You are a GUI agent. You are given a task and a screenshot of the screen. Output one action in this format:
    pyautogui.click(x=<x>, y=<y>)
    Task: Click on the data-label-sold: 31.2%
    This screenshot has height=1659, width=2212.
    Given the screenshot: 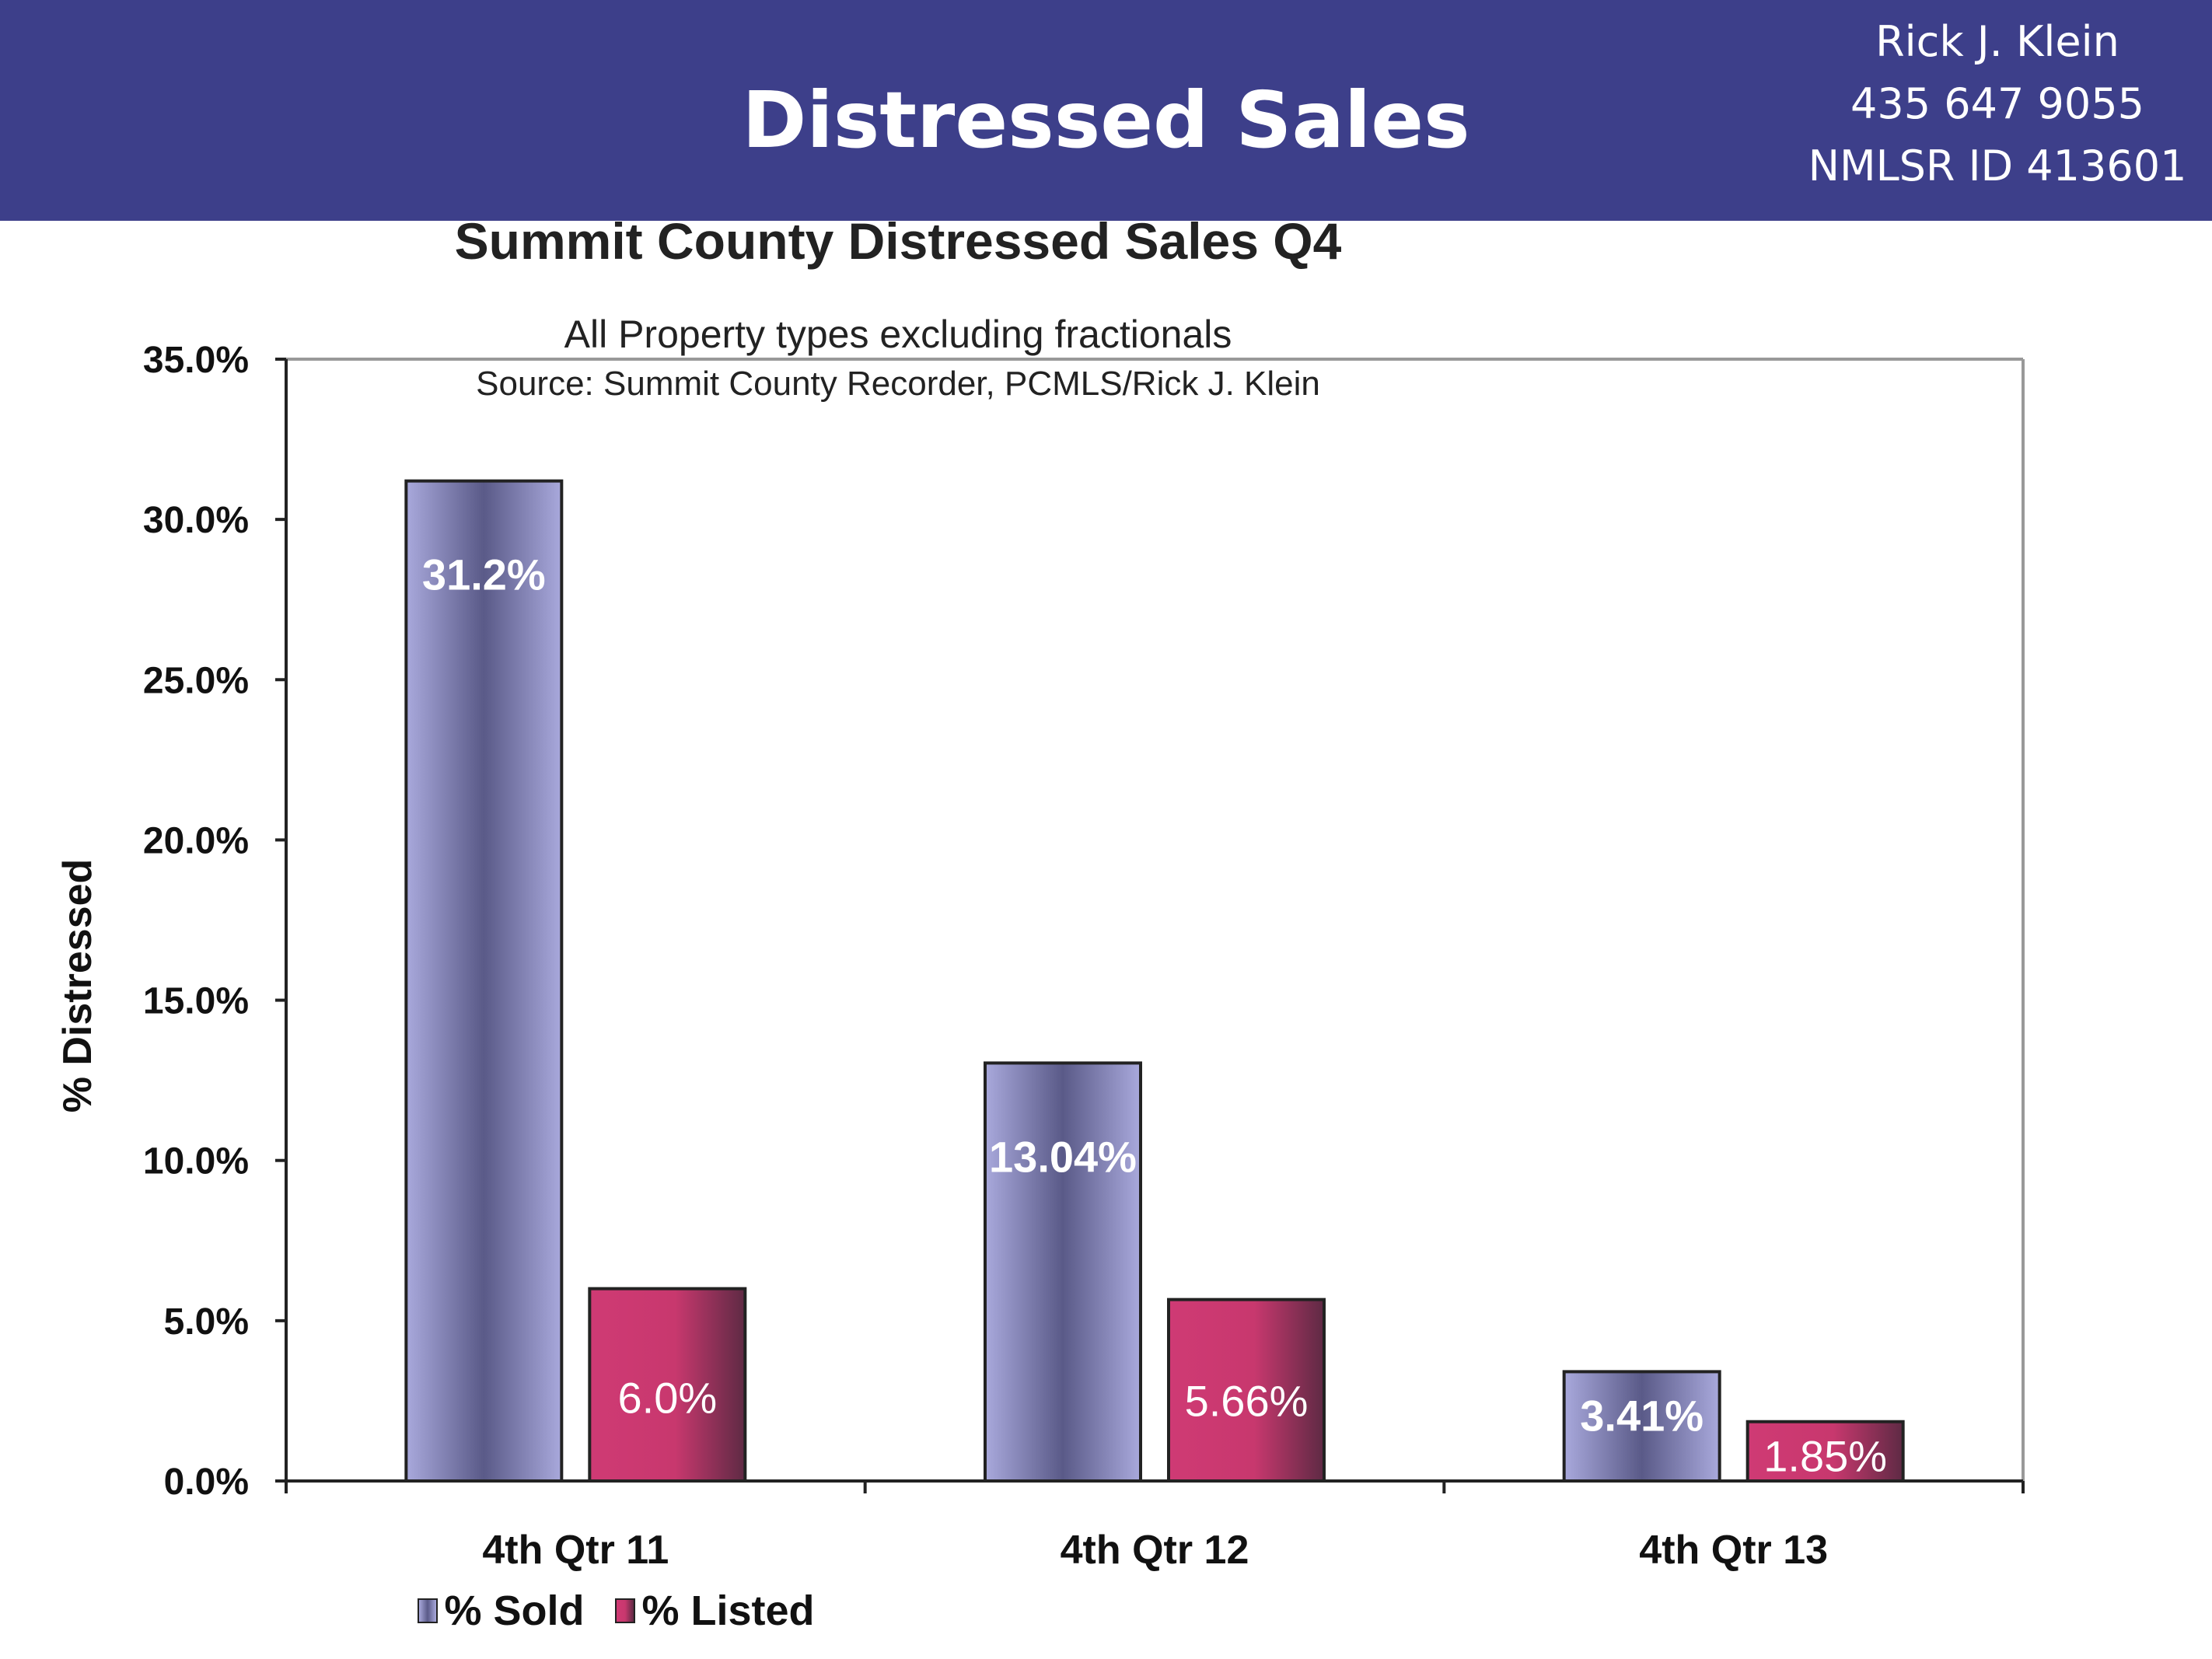 What is the action you would take?
    pyautogui.click(x=484, y=574)
    